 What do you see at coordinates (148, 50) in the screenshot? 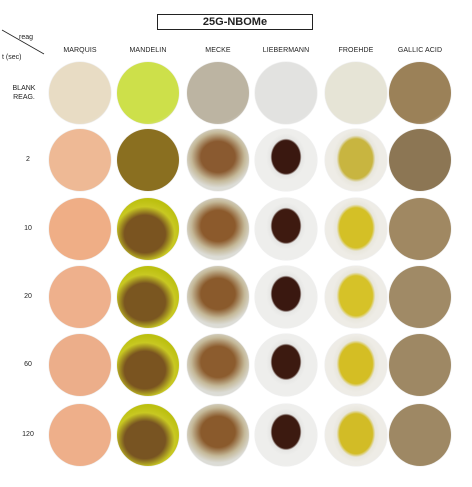
I see `column-header-mandelin: MANDELIN` at bounding box center [148, 50].